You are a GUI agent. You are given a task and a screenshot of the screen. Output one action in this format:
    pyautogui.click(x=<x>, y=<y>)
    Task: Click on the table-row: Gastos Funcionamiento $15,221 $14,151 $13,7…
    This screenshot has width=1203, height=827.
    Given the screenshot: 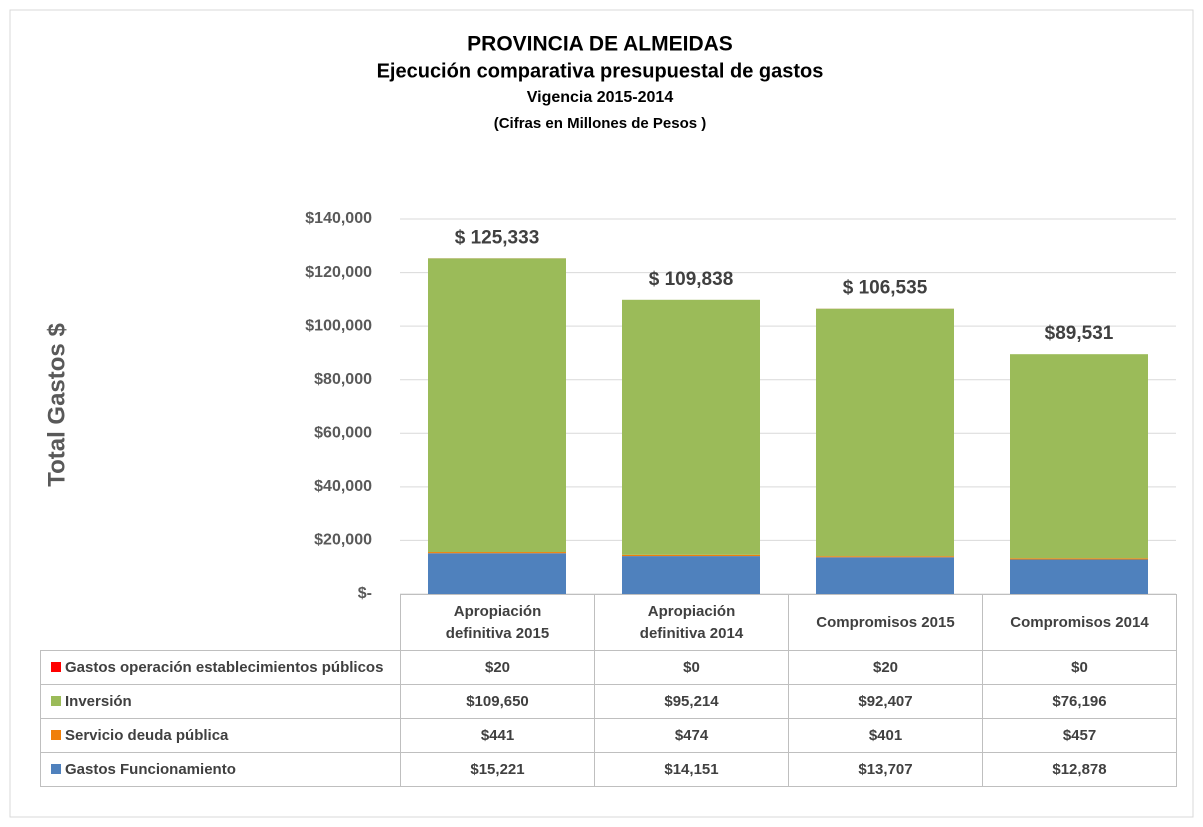 What is the action you would take?
    pyautogui.click(x=608, y=769)
    